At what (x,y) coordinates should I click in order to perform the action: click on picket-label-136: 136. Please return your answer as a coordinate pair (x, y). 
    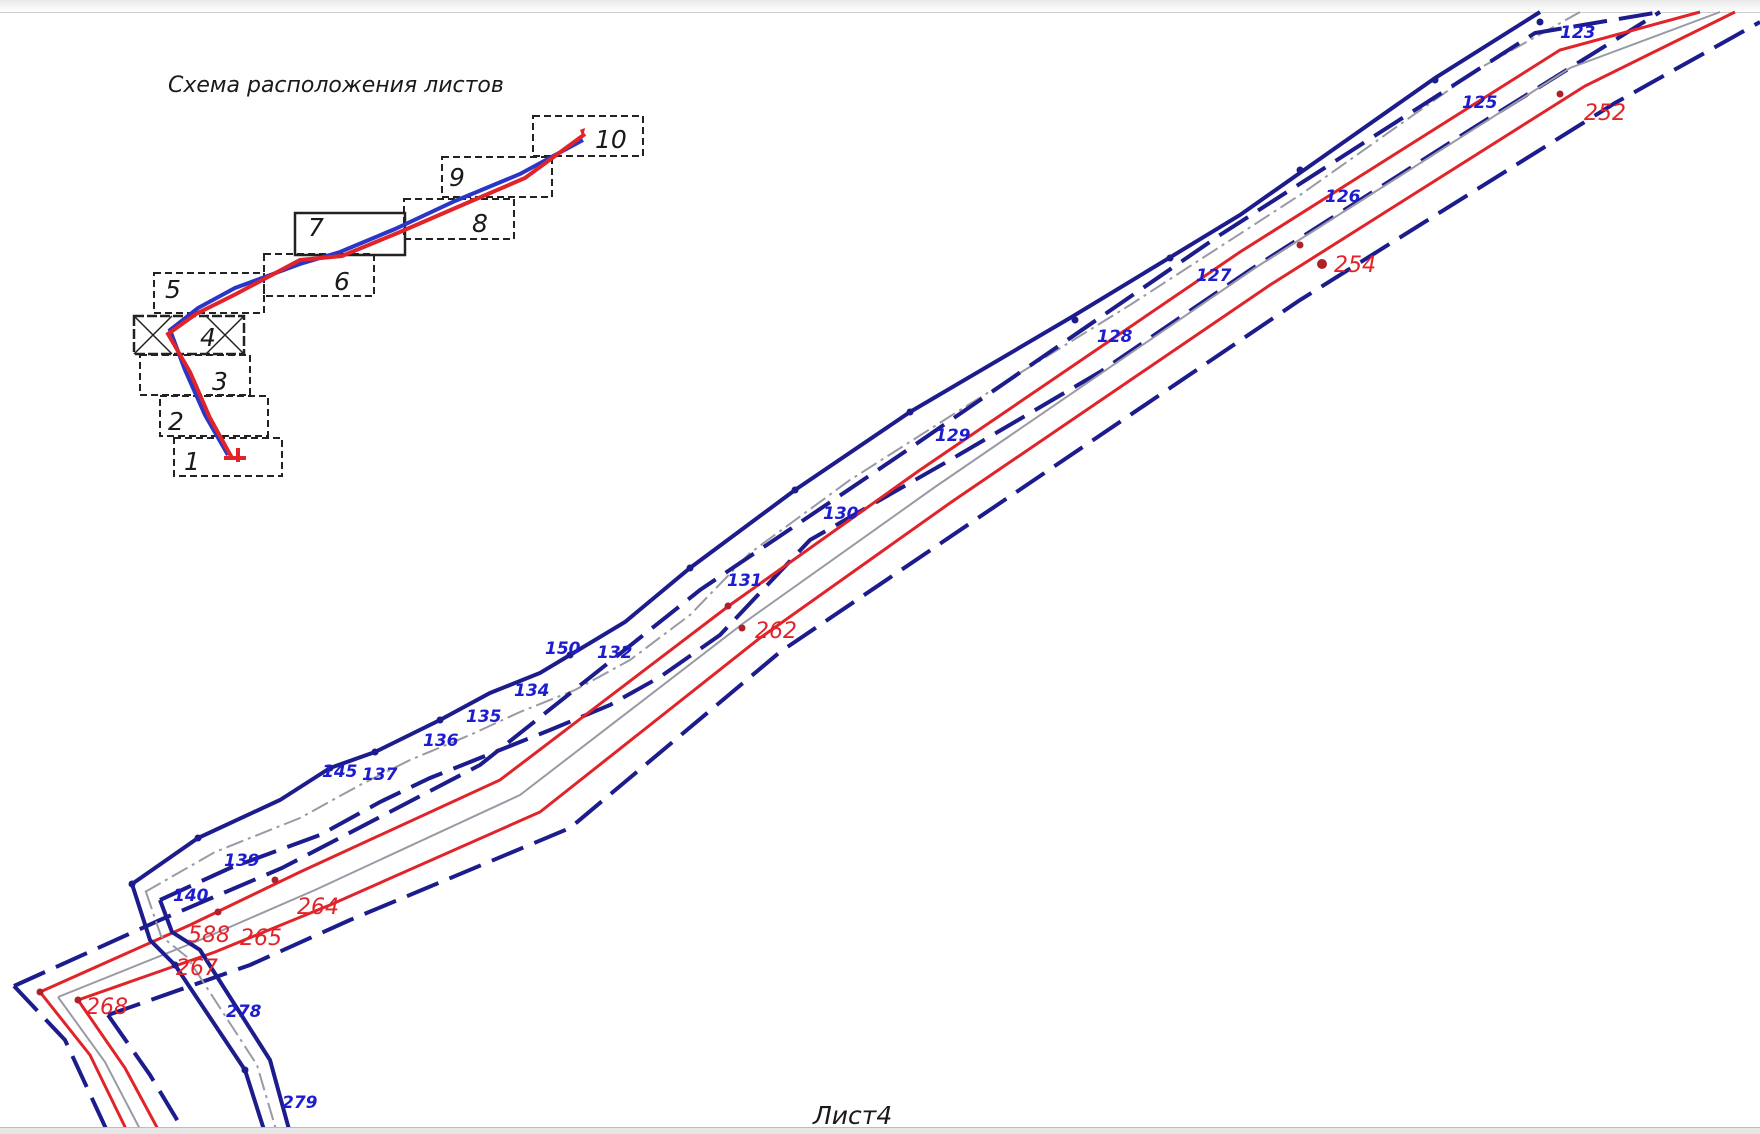
    Looking at the image, I should click on (441, 741).